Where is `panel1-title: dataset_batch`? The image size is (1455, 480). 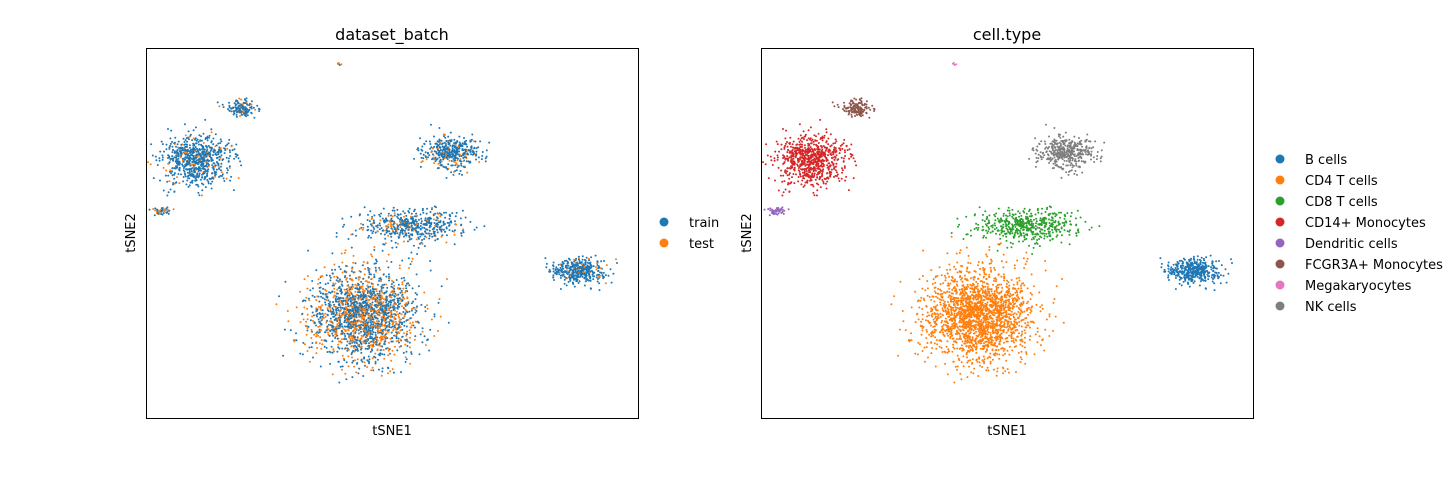 panel1-title: dataset_batch is located at coordinates (392, 35).